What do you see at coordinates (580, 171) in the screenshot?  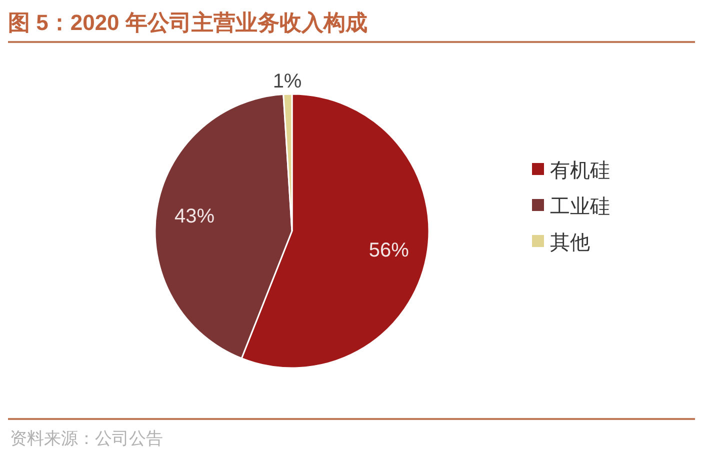 I see `legend-label: 有机硅` at bounding box center [580, 171].